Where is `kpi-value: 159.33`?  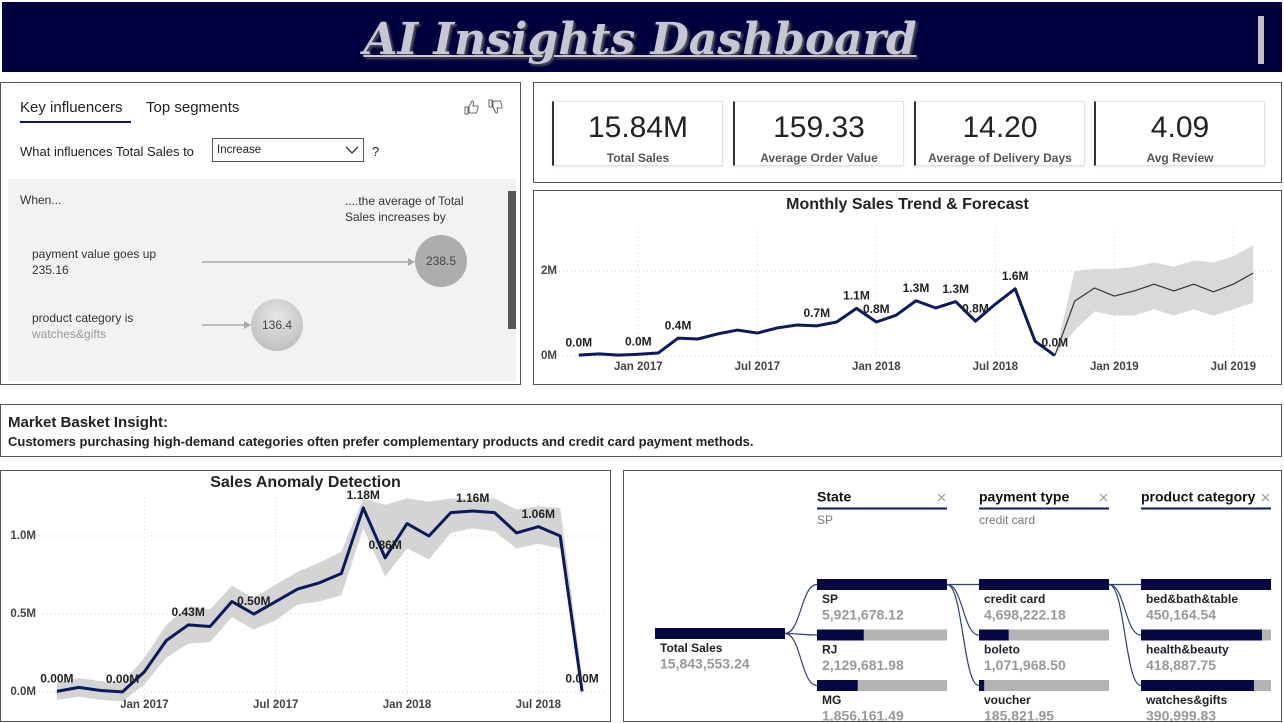
kpi-value: 159.33 is located at coordinates (819, 127).